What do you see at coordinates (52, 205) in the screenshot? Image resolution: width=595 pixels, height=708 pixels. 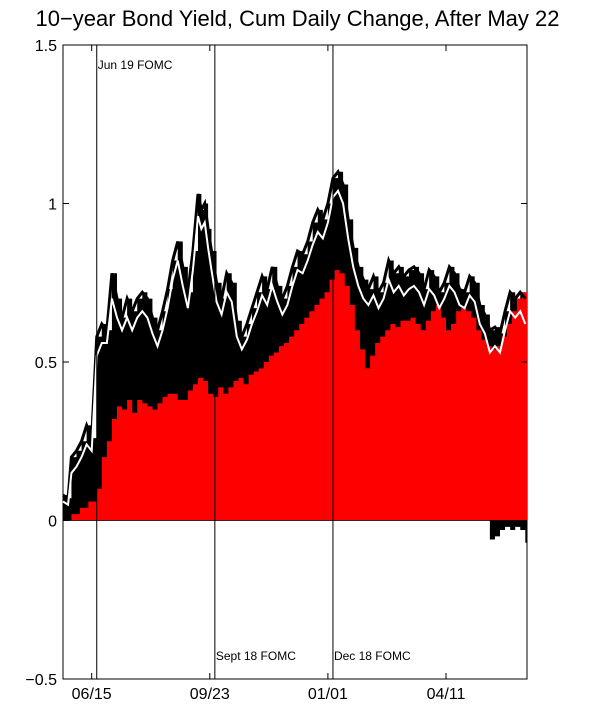 I see `y-tick-label: 1` at bounding box center [52, 205].